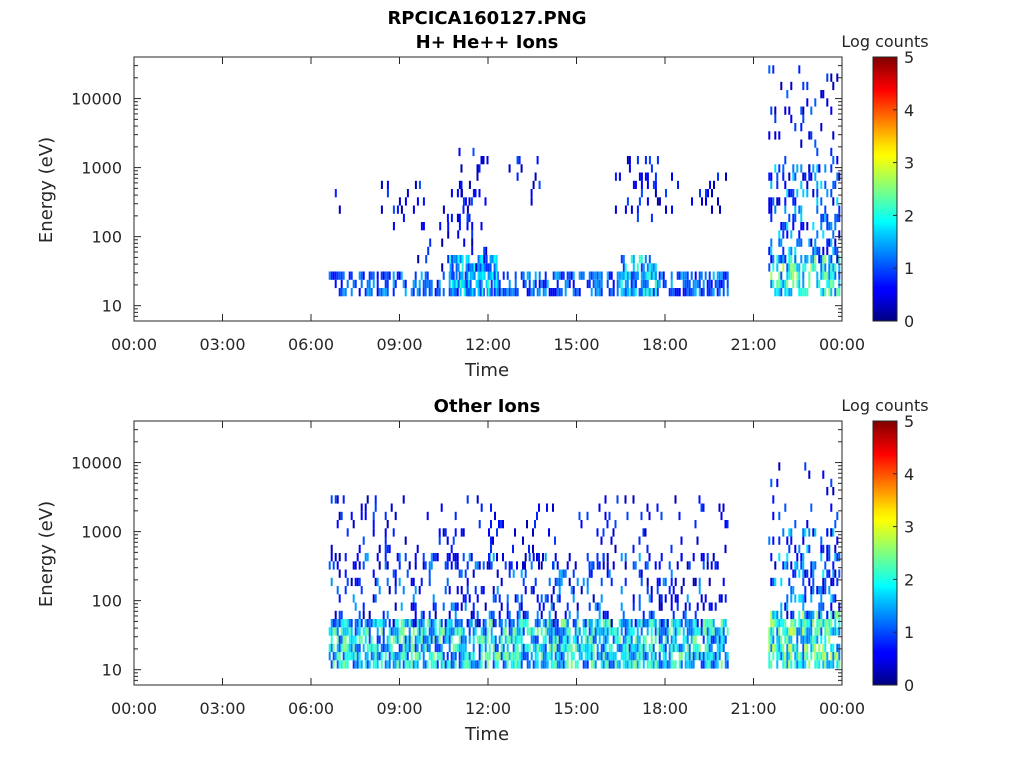  I want to click on colorbar-gradient, so click(885, 189).